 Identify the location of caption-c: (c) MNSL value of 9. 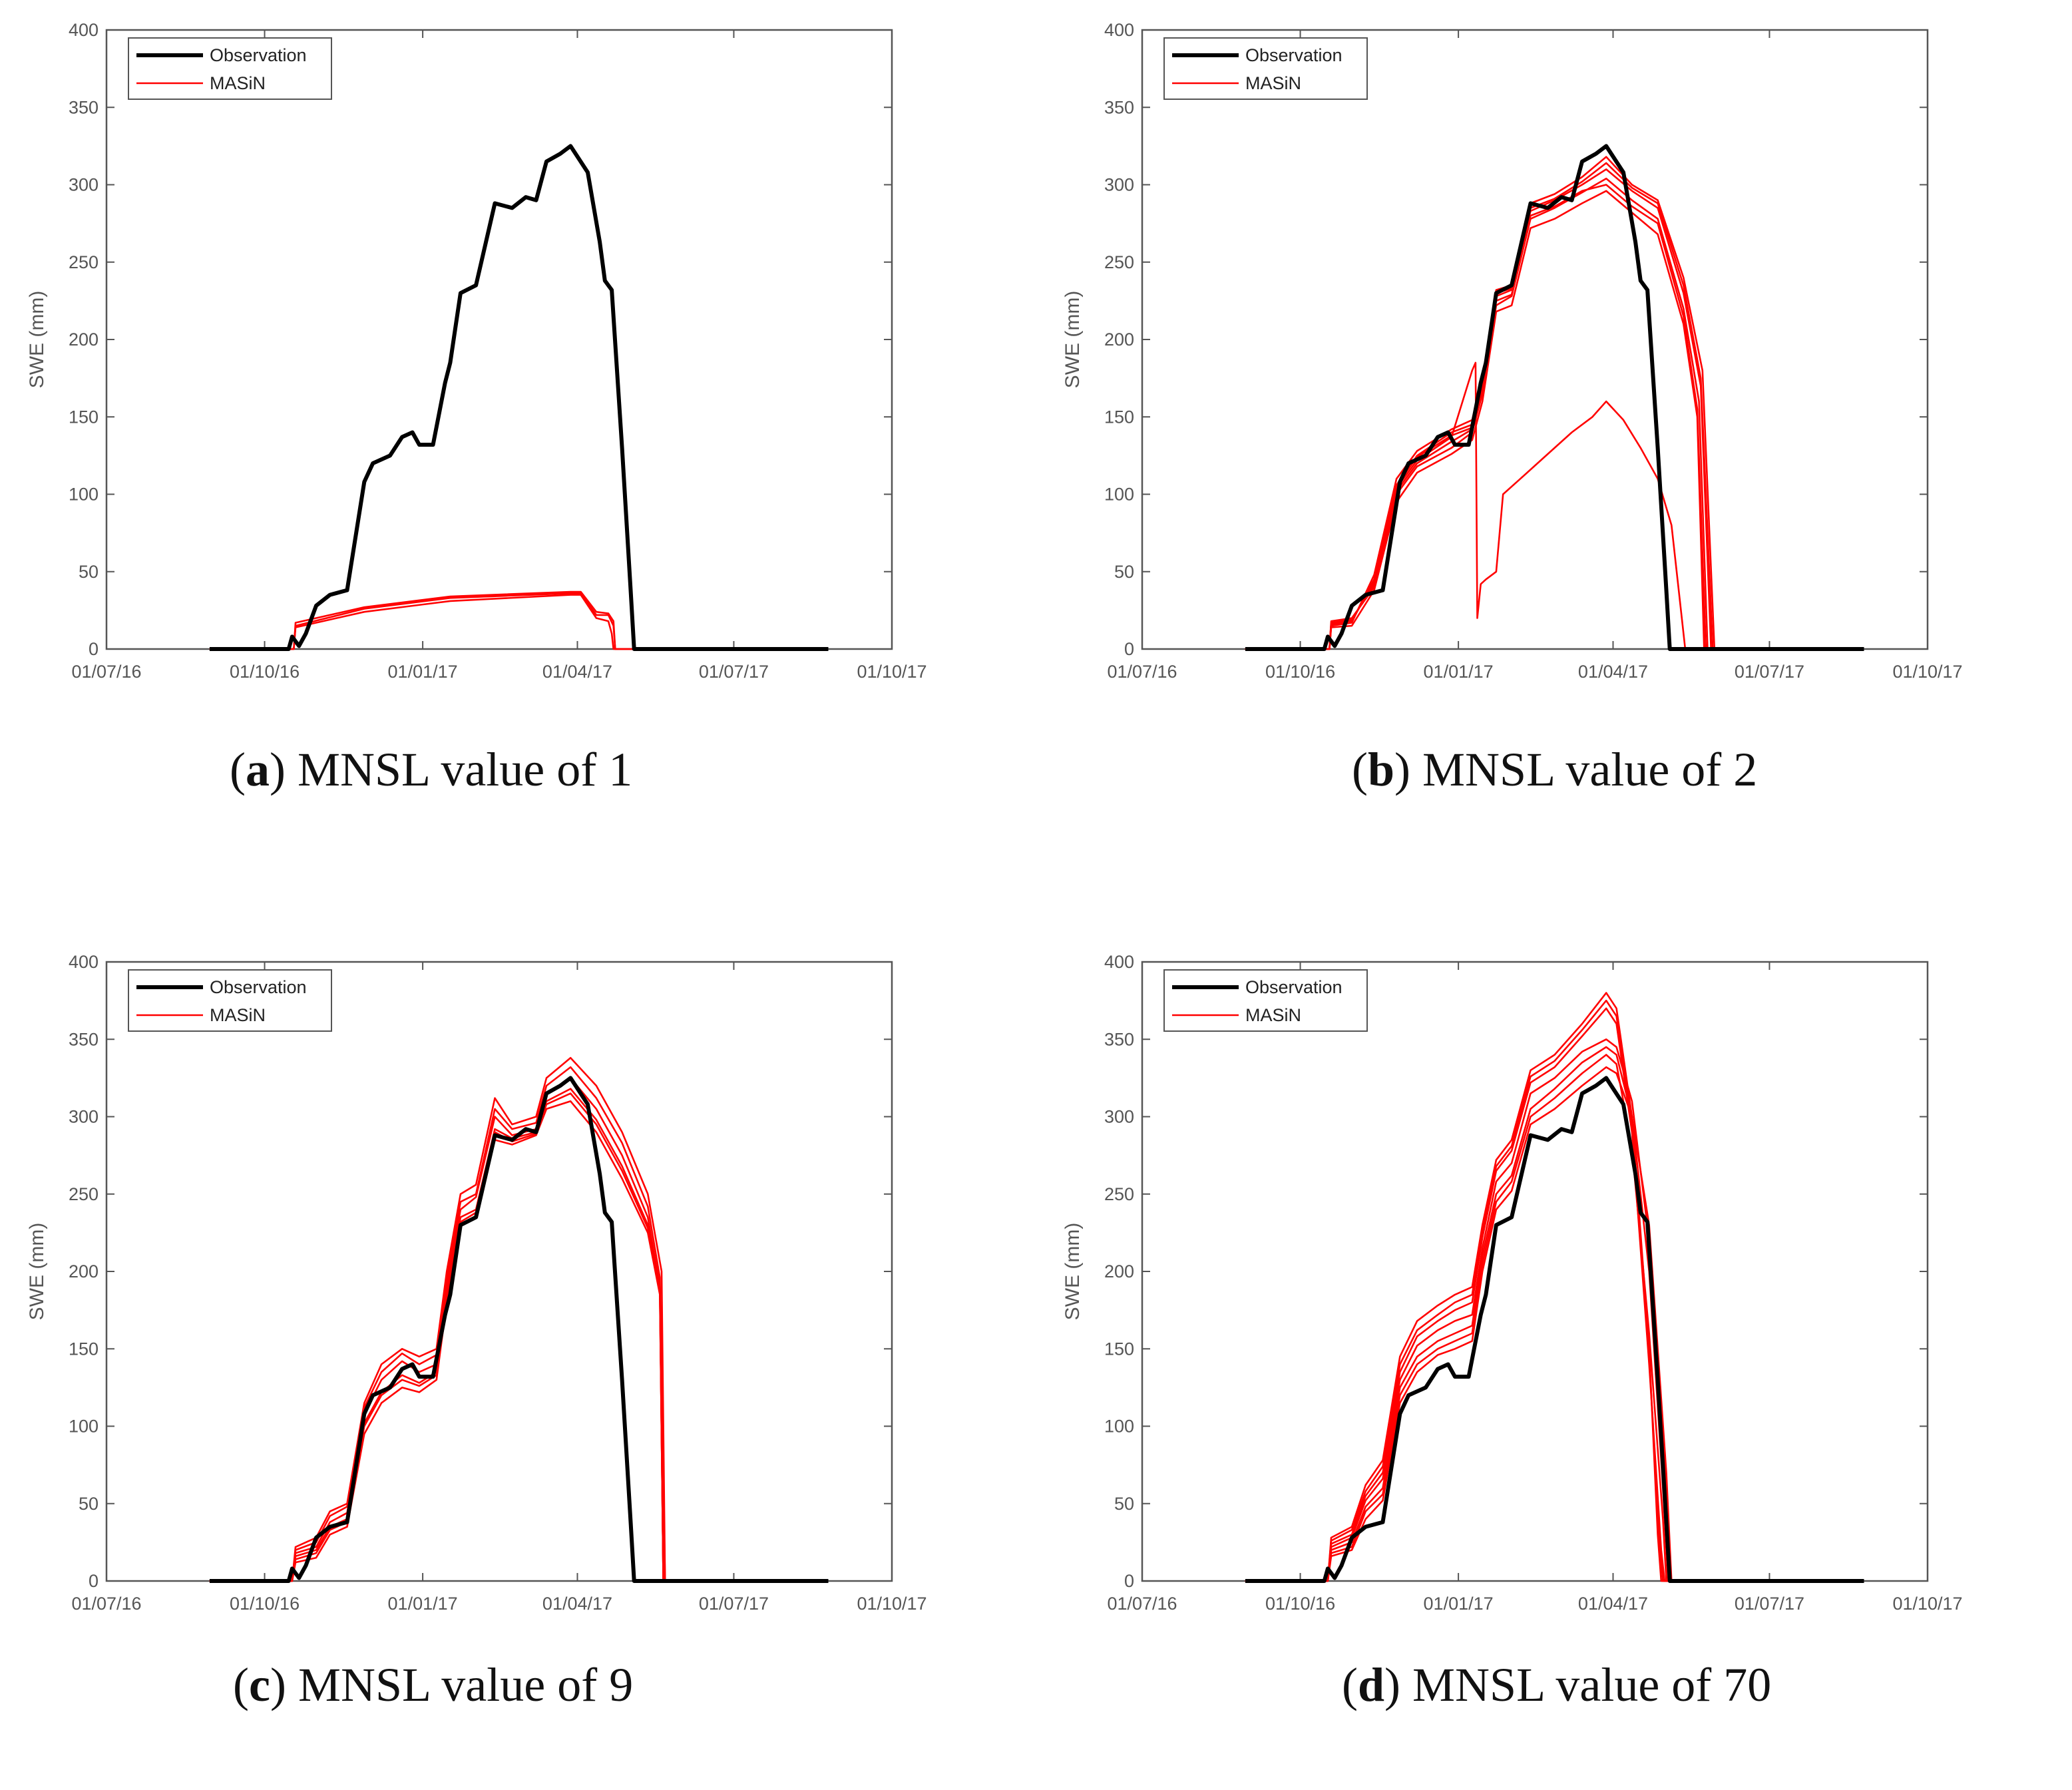
(434, 1684).